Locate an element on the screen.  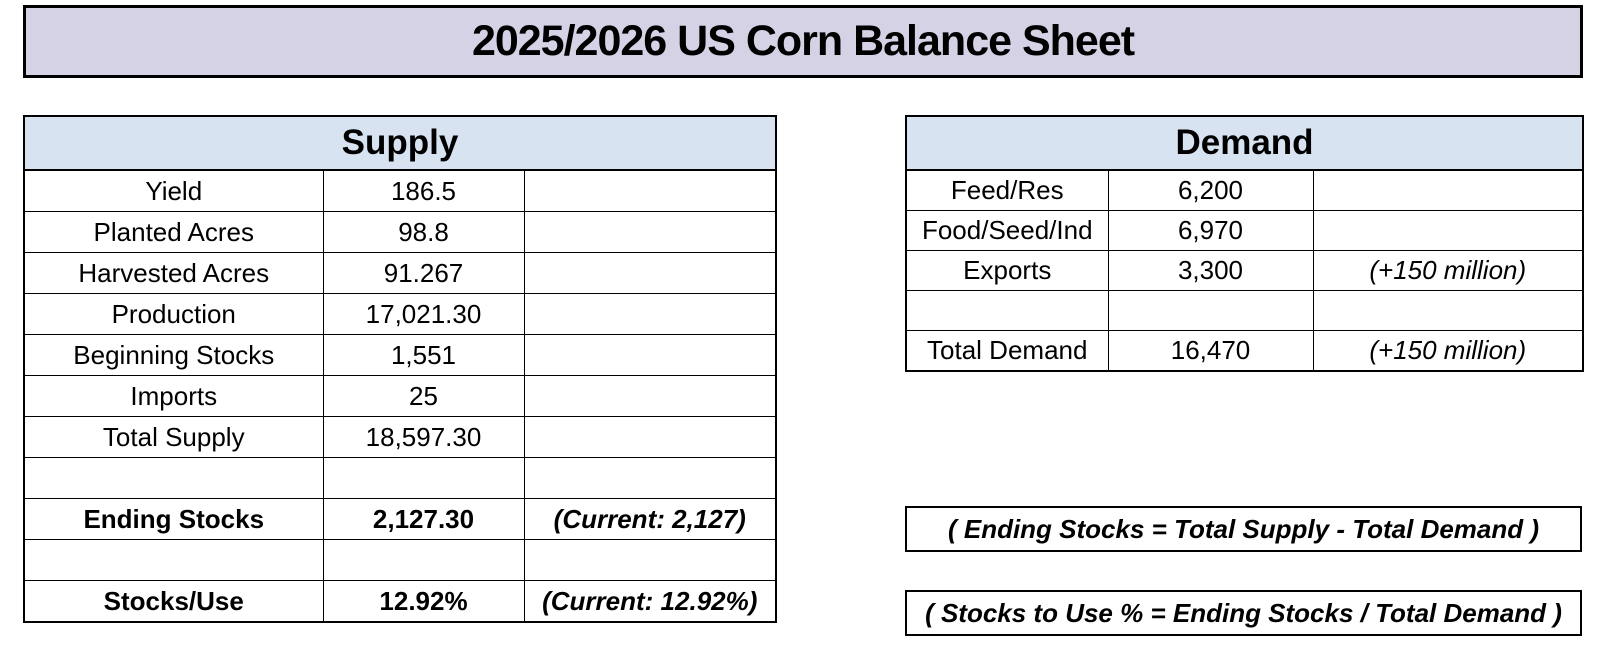
demand-header: Demand is located at coordinates (1244, 143).